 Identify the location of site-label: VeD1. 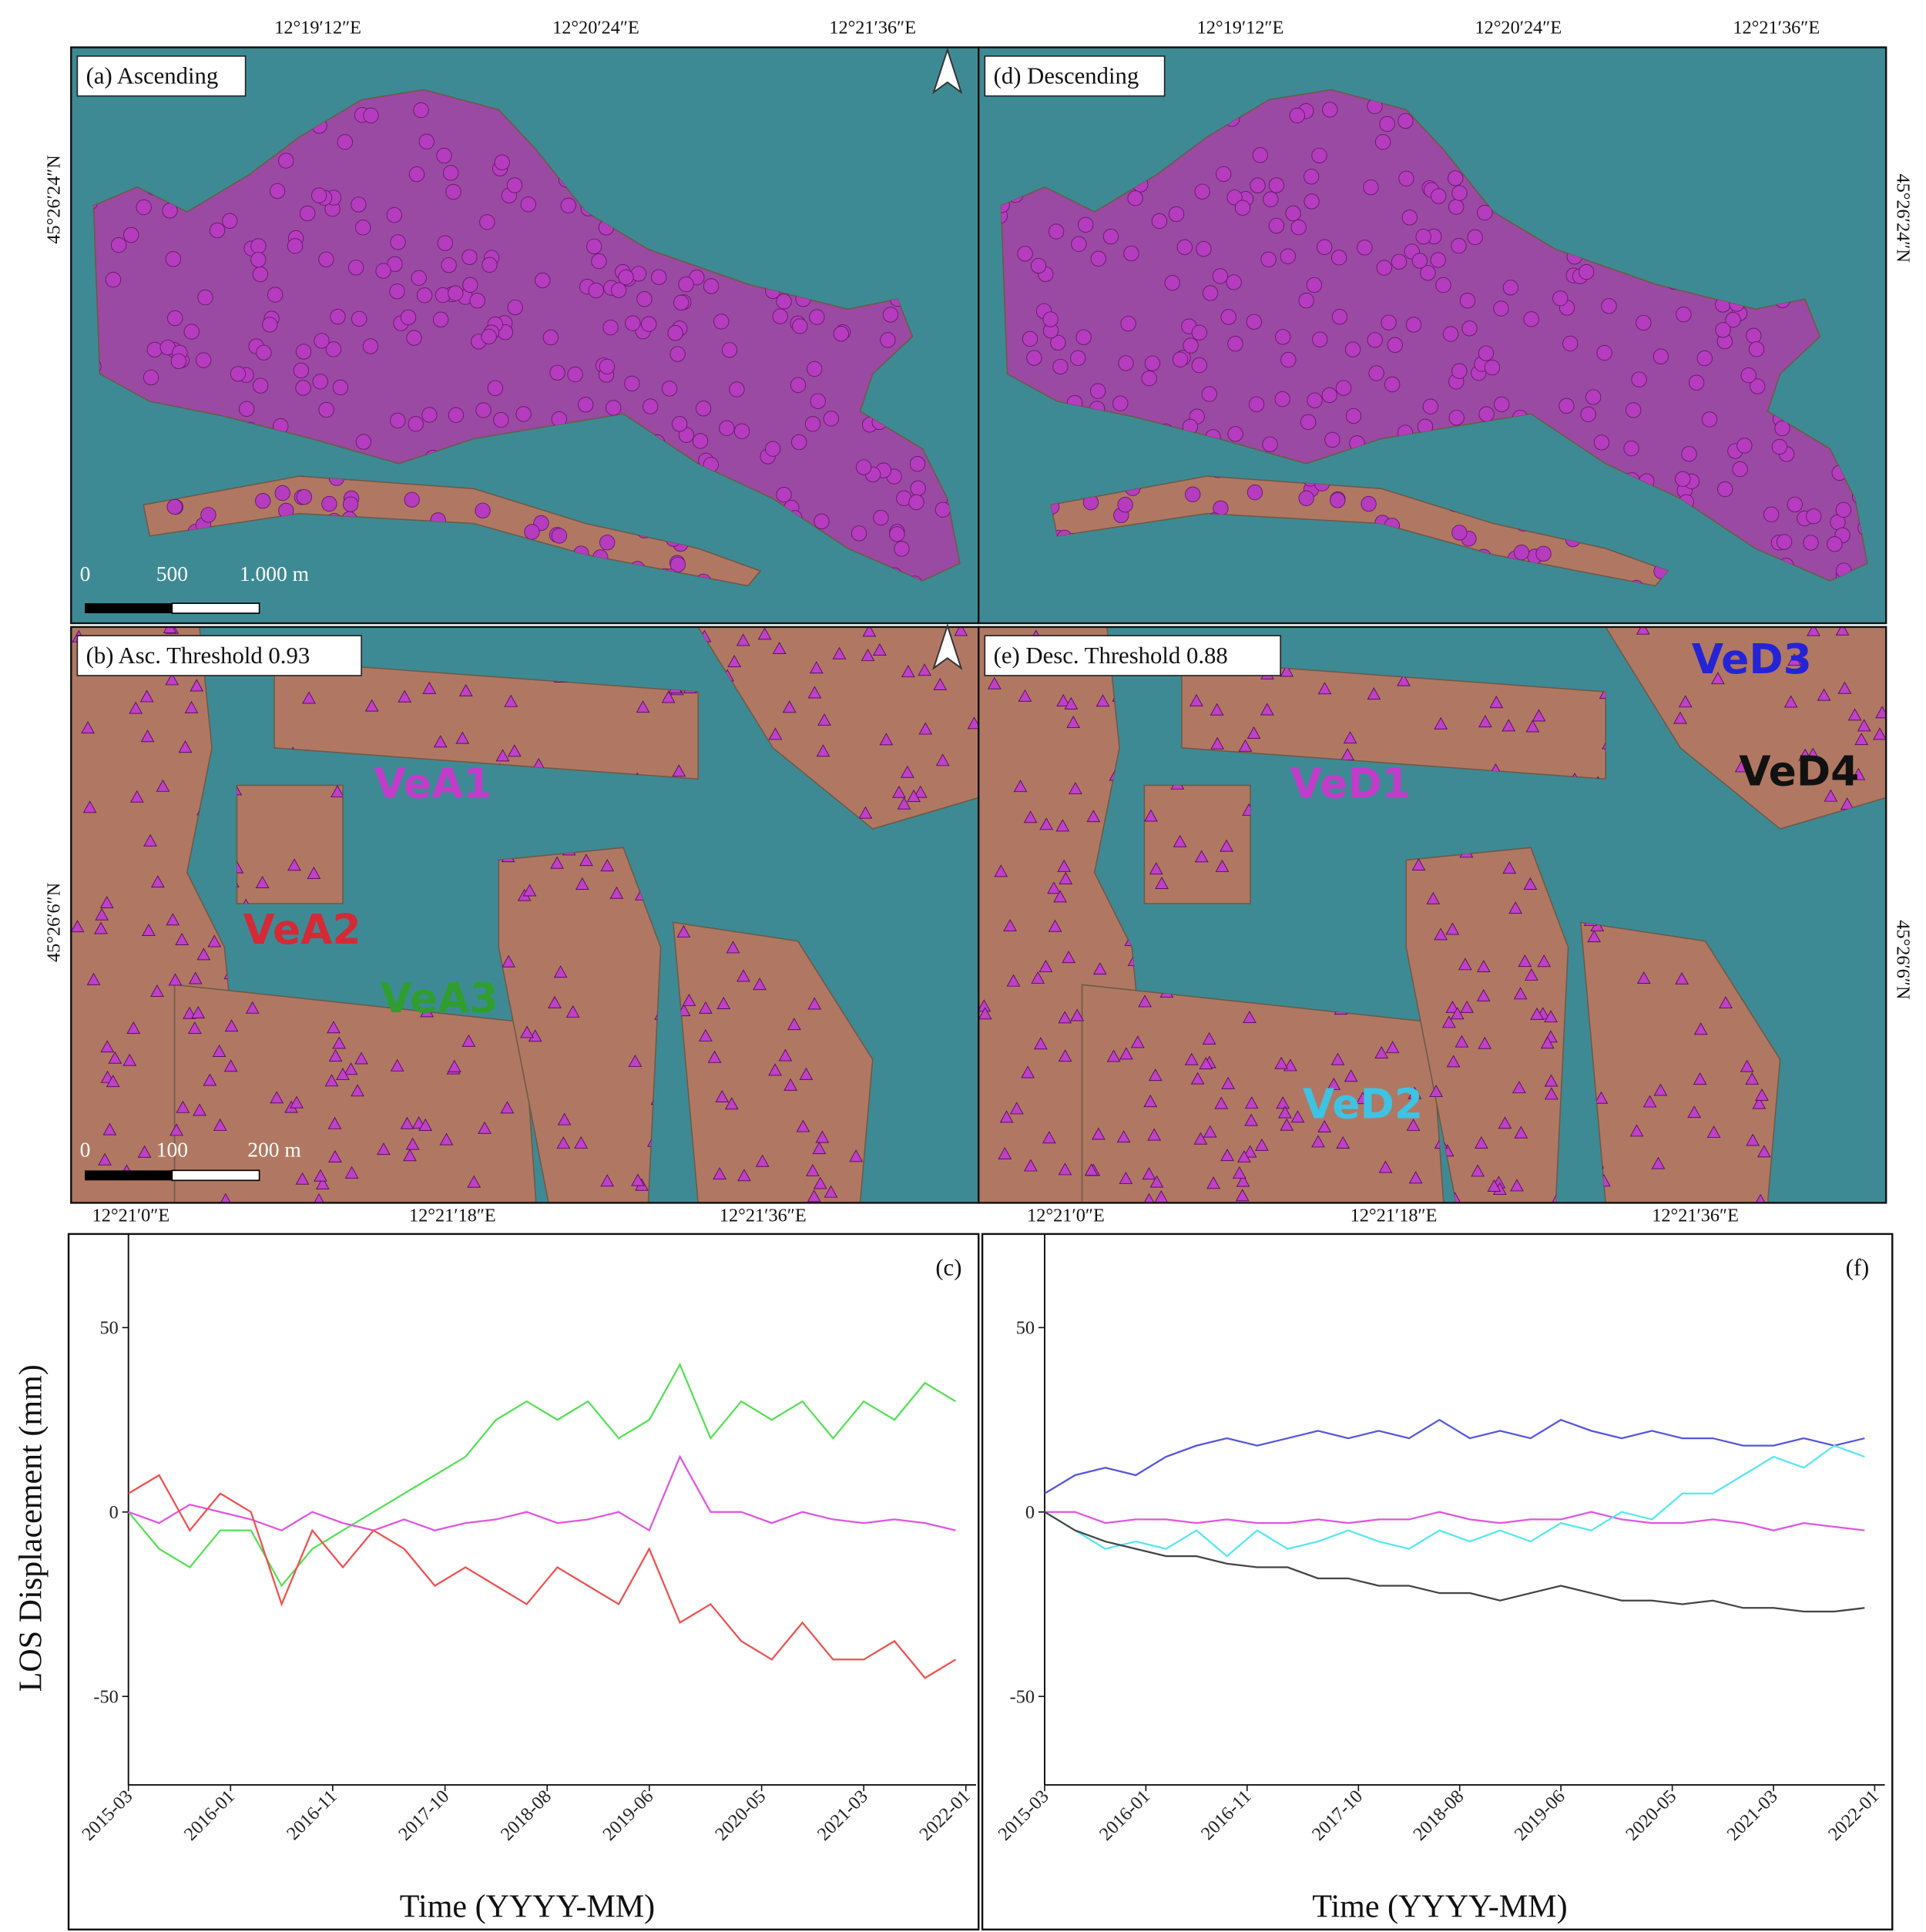
(1350, 784).